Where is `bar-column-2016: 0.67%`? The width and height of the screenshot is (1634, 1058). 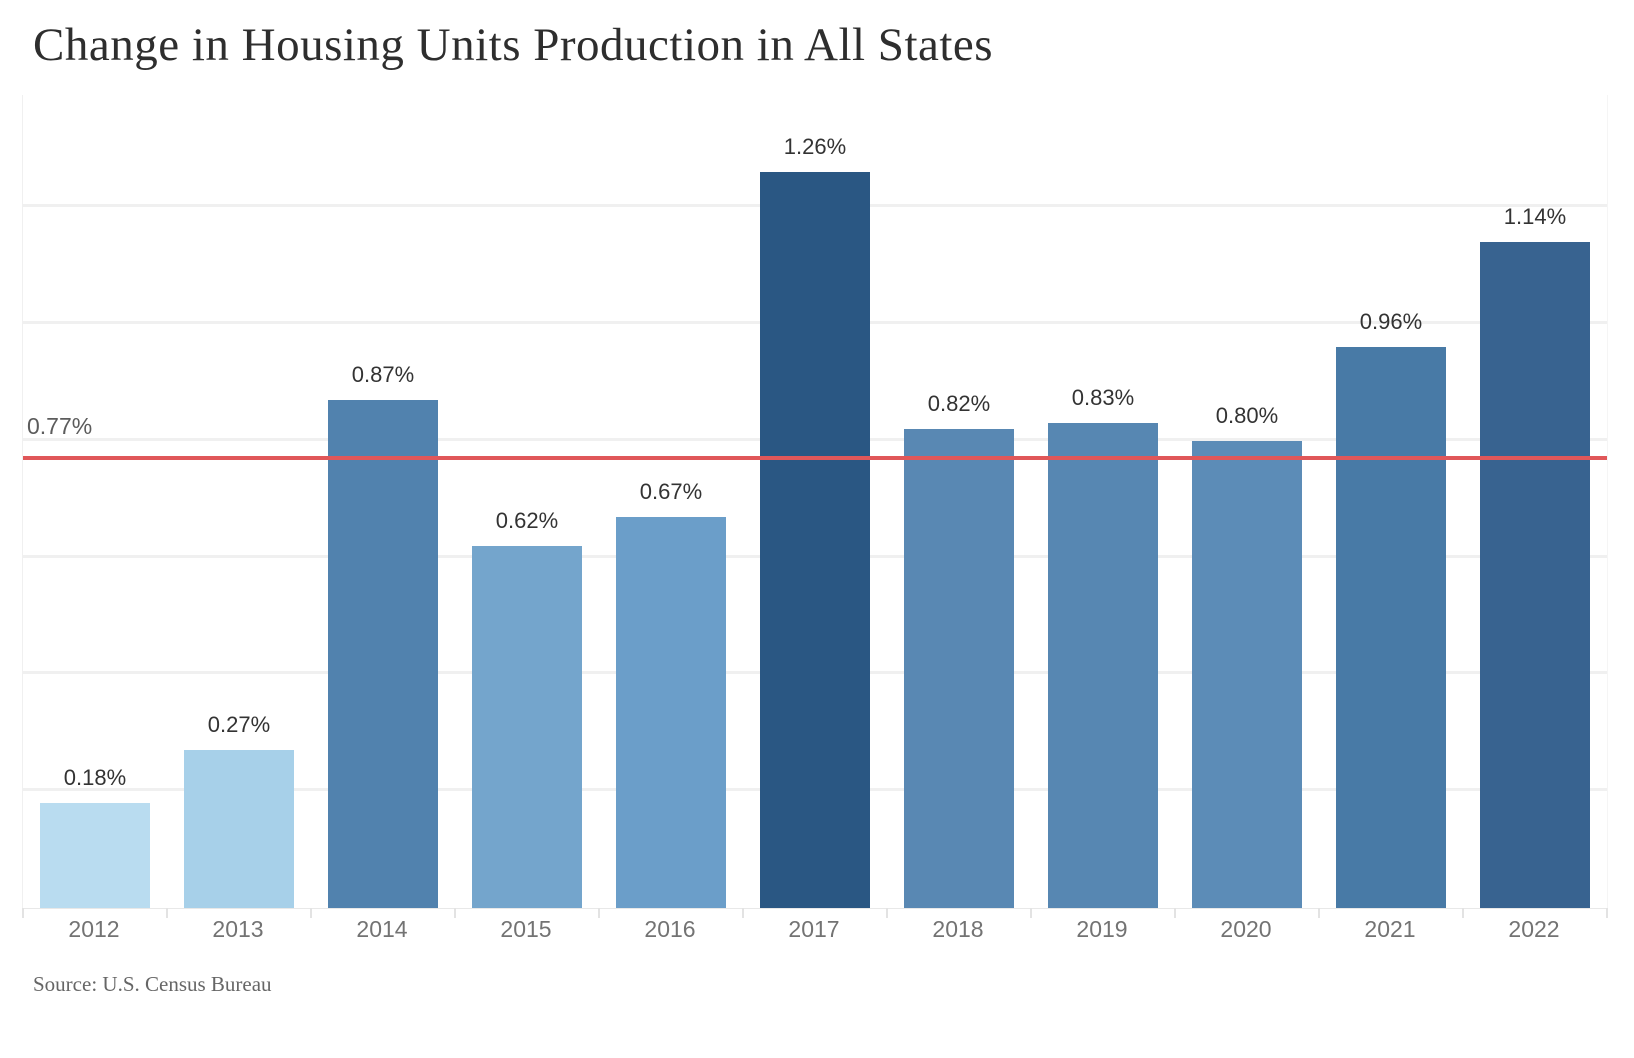 bar-column-2016: 0.67% is located at coordinates (671, 501).